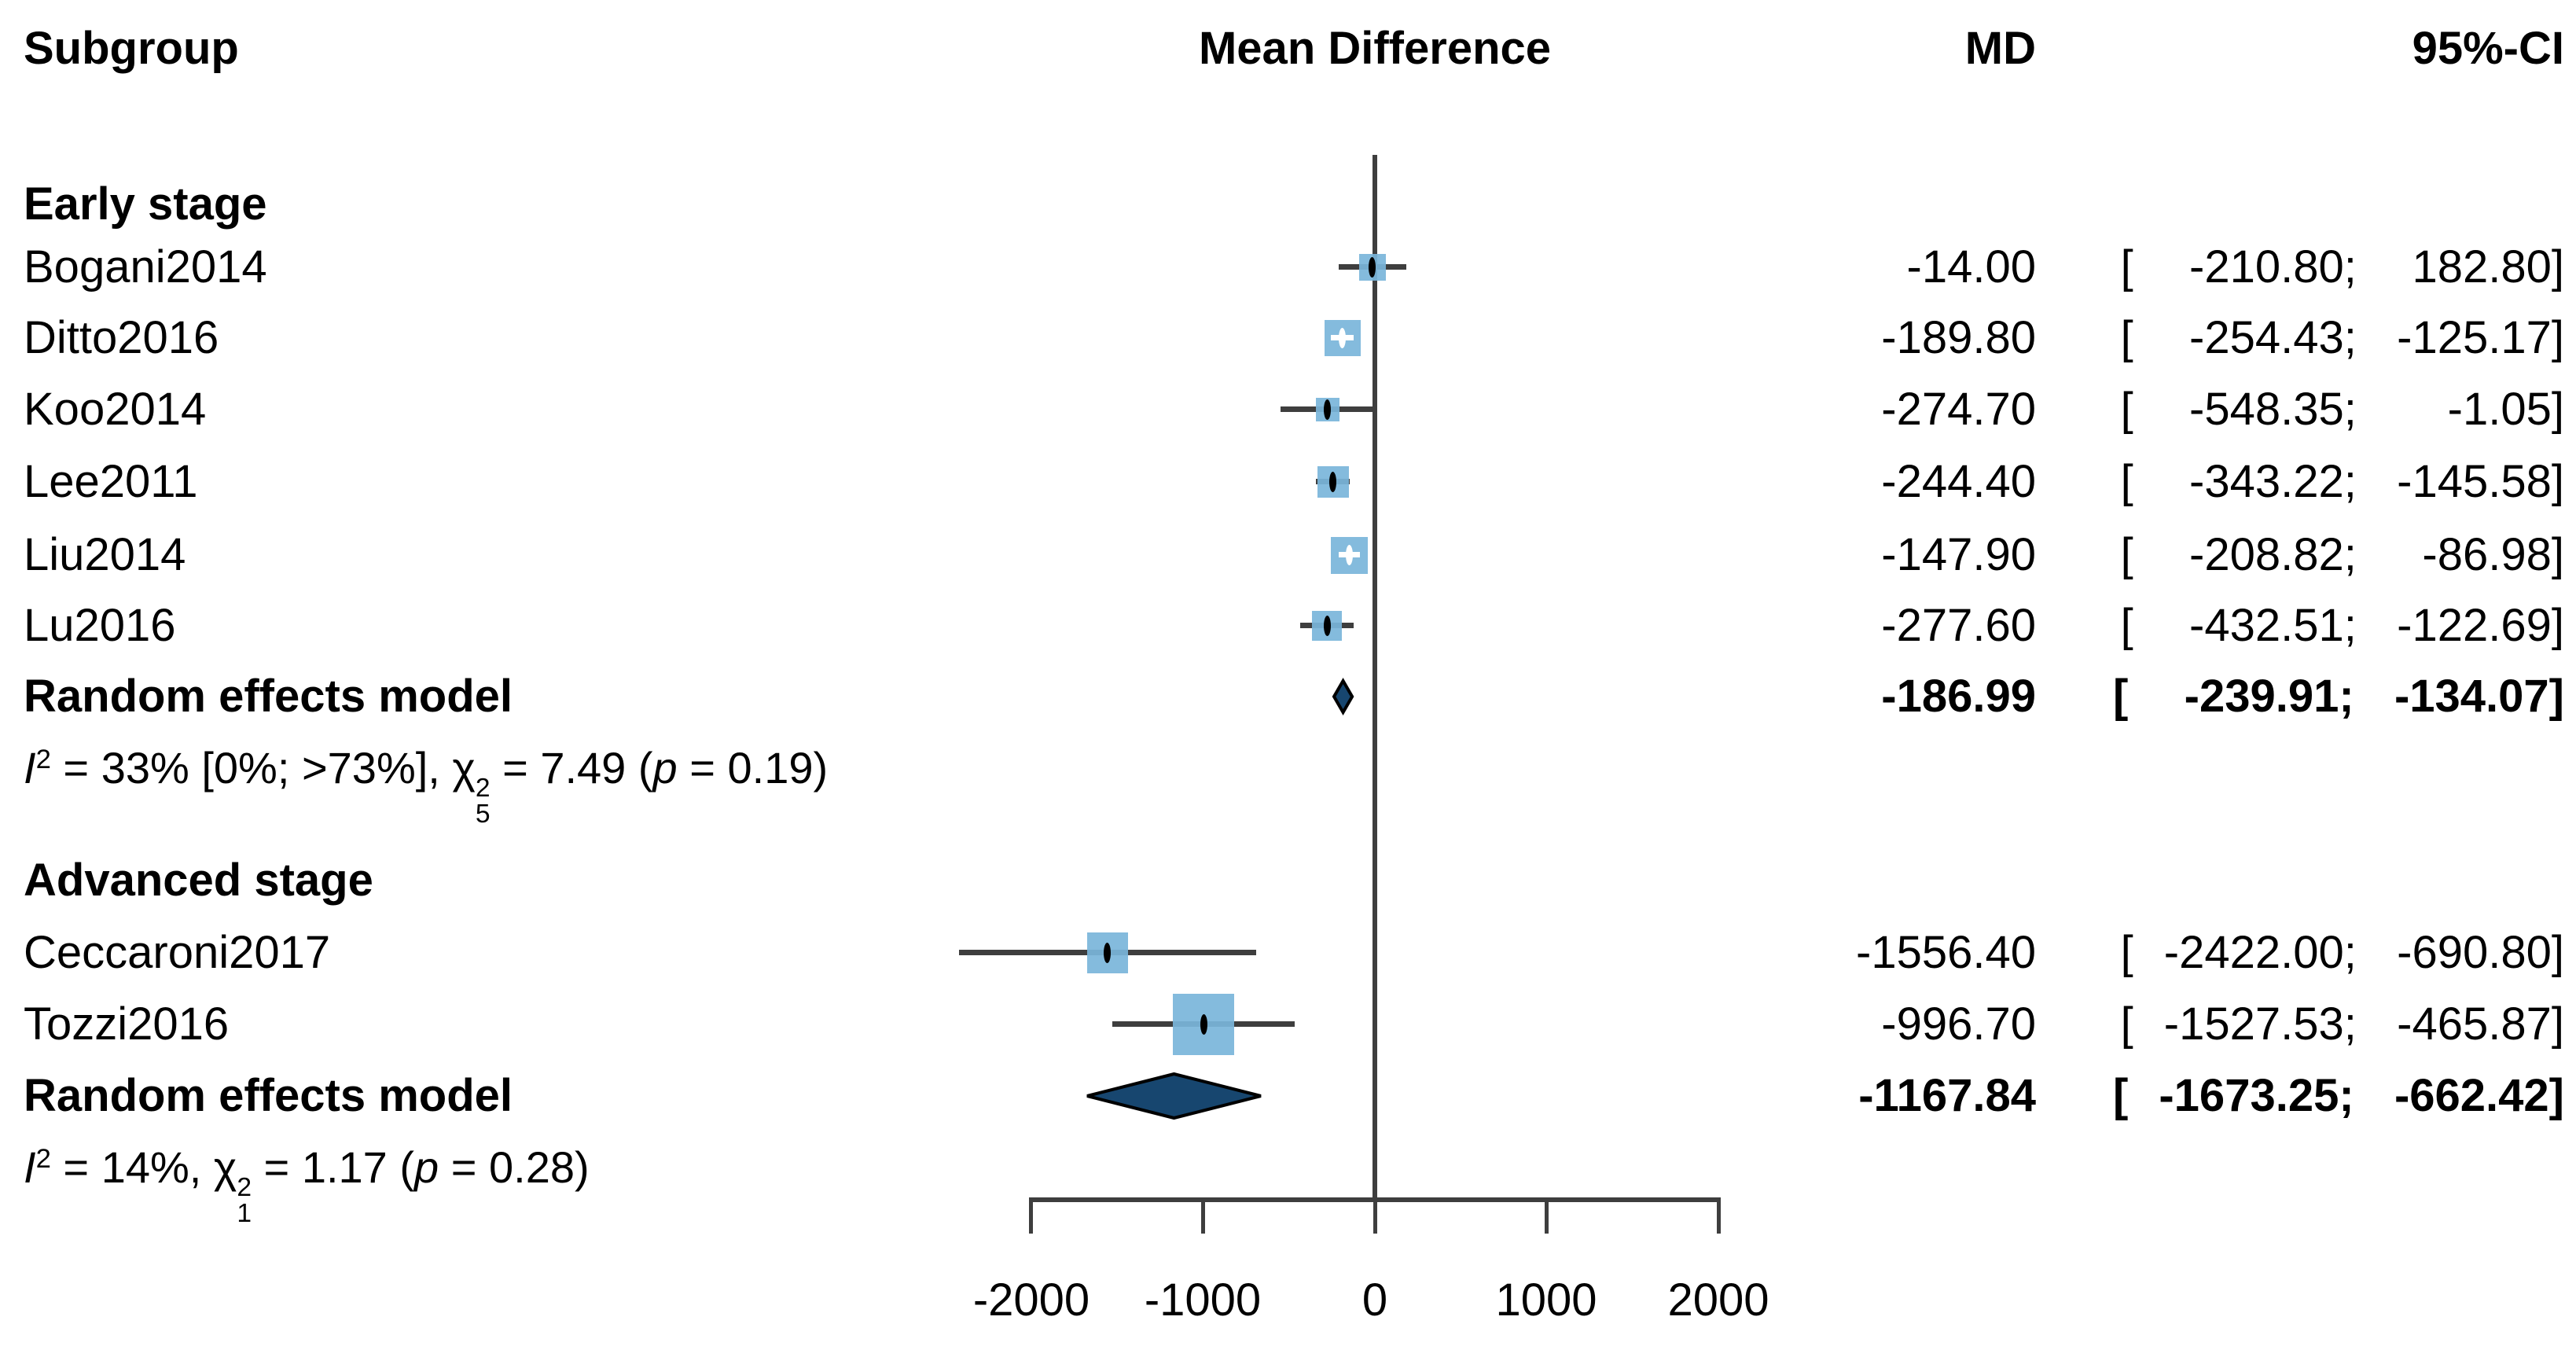 This screenshot has height=1346, width=2576. Describe the element at coordinates (1958, 554) in the screenshot. I see `study-md-value: -147.90` at that location.